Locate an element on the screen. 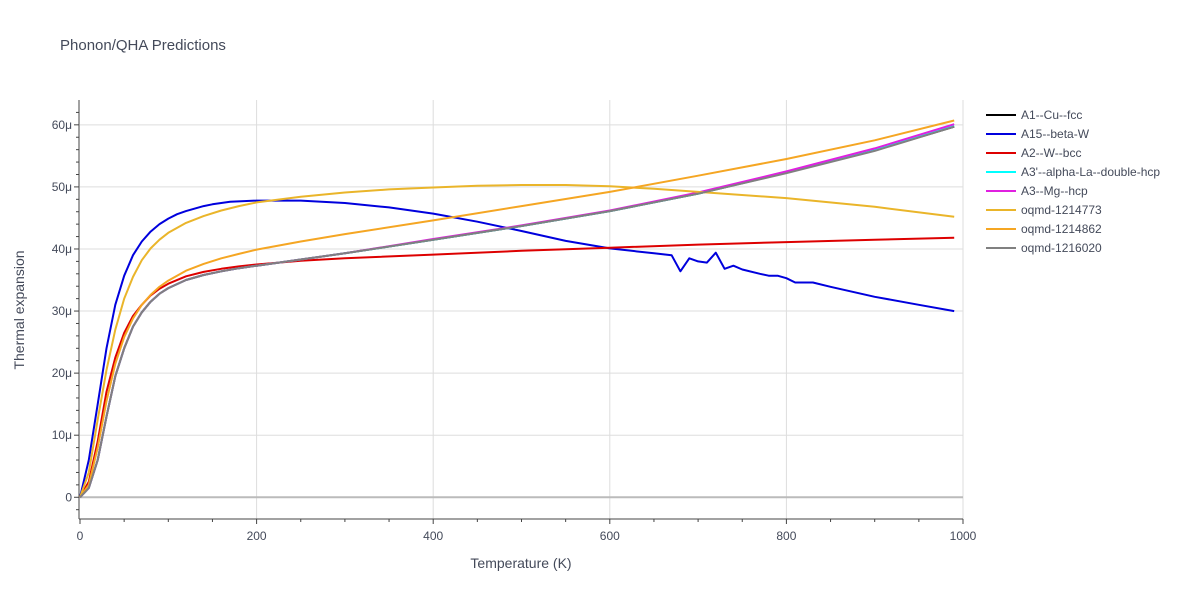  x-tick-label-1: 200 is located at coordinates (257, 536).